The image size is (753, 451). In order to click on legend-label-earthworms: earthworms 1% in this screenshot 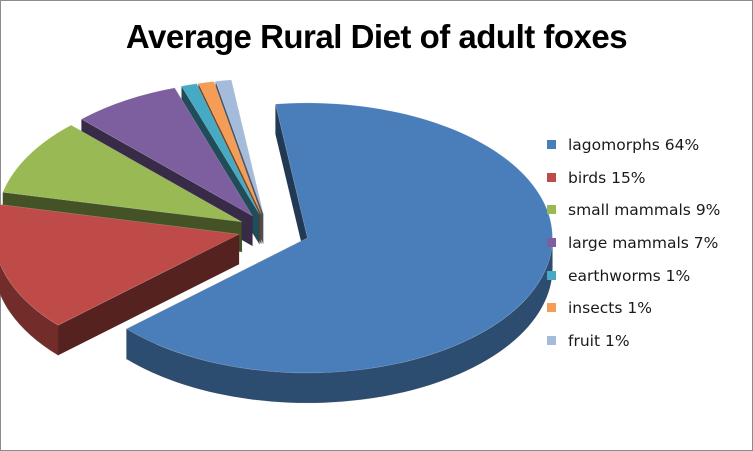, I will do `click(629, 275)`.